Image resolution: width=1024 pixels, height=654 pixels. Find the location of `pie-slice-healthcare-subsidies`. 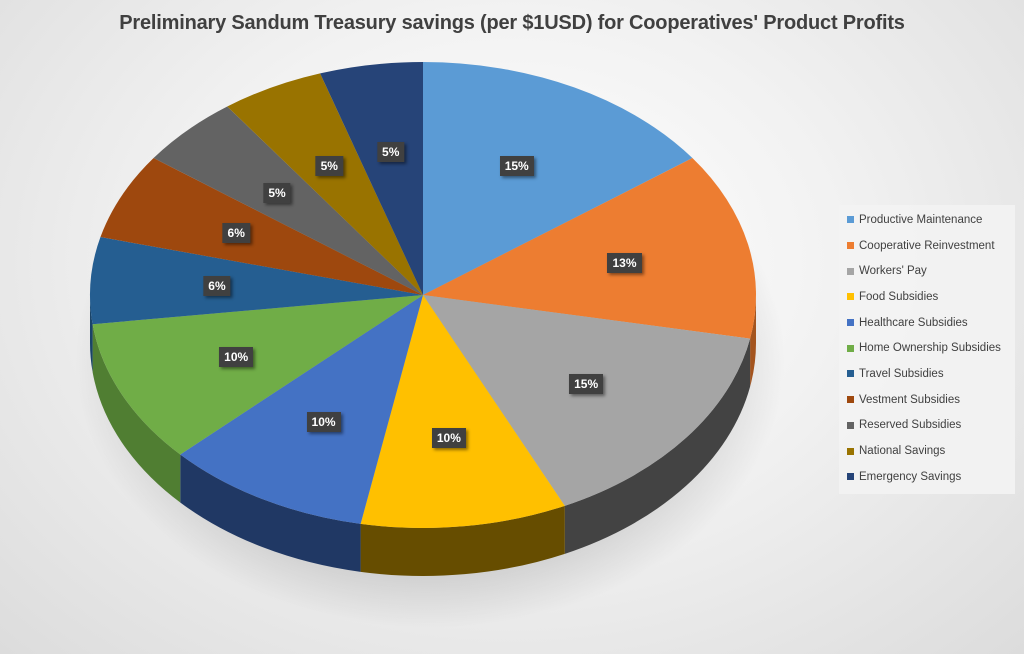

pie-slice-healthcare-subsidies is located at coordinates (301, 409).